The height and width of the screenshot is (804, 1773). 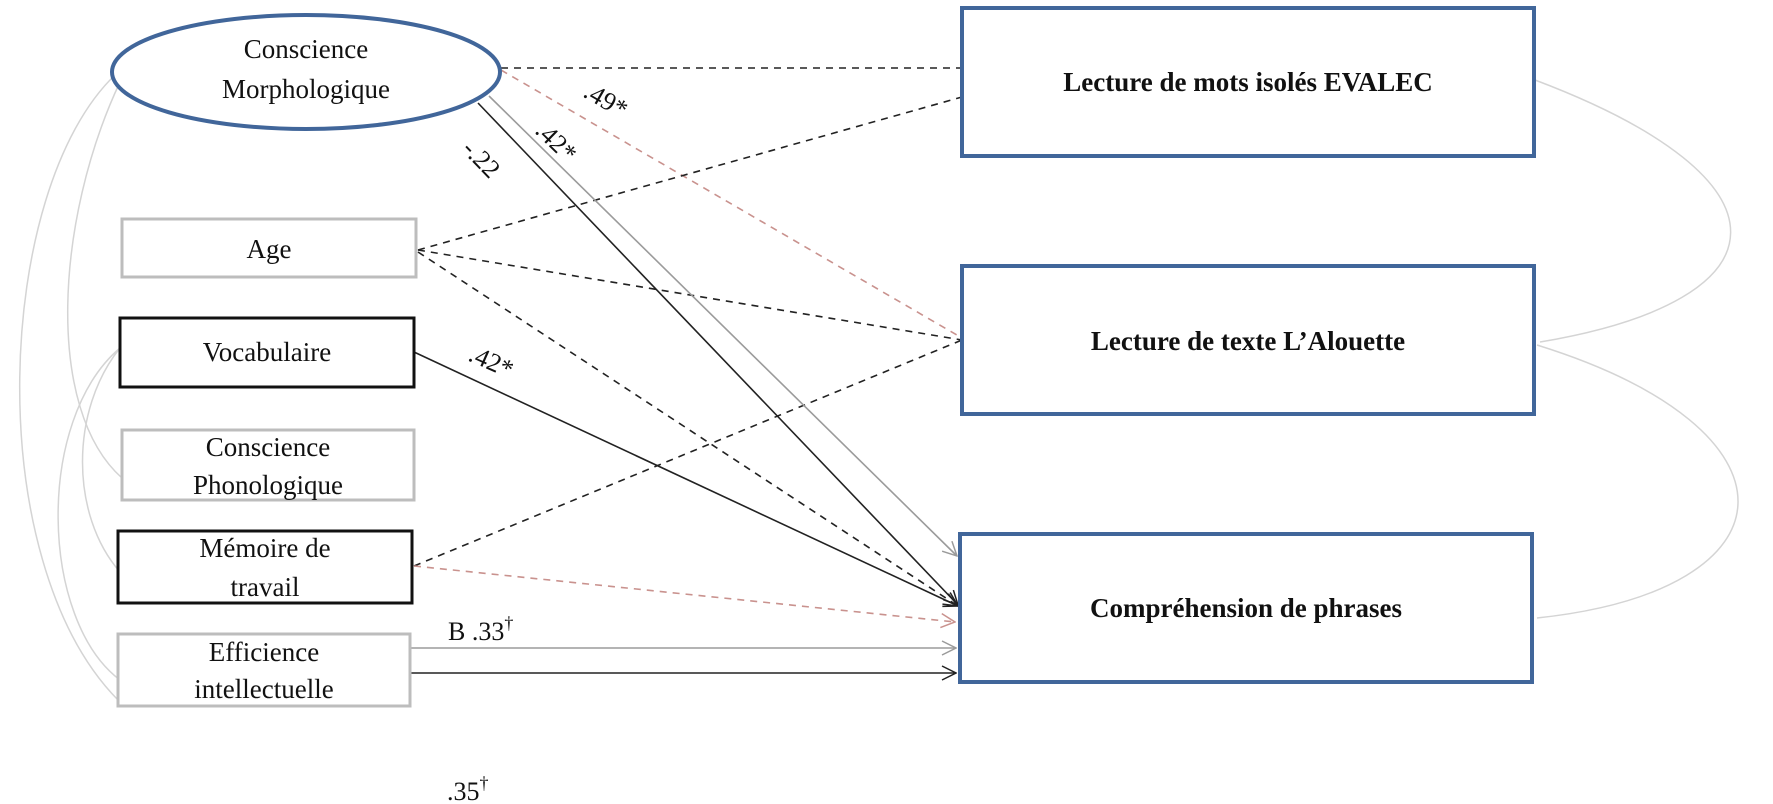 I want to click on path-age-words, so click(x=690, y=173).